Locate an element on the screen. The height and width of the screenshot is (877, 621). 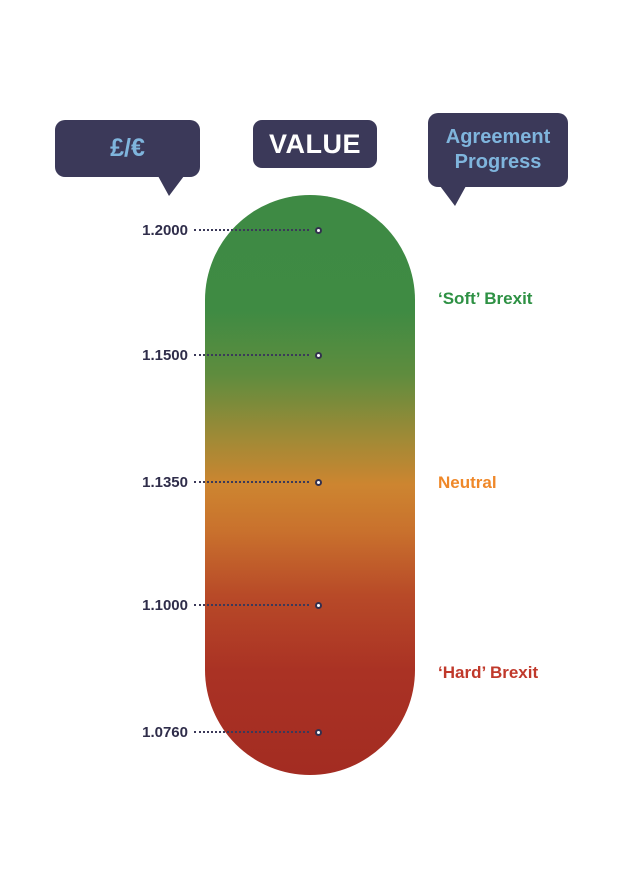
tick-row: 1.2000 is located at coordinates (196, 230).